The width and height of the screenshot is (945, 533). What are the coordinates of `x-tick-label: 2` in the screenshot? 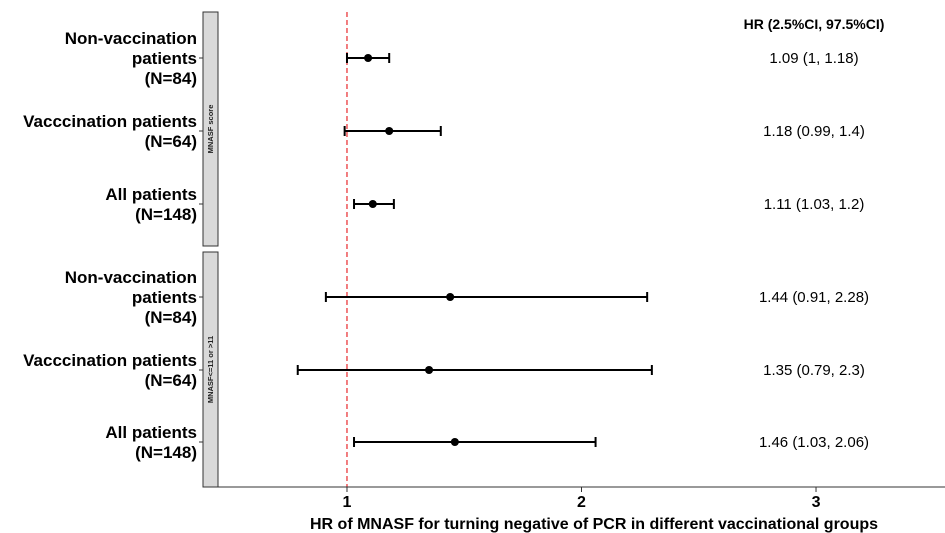 It's located at (581, 502).